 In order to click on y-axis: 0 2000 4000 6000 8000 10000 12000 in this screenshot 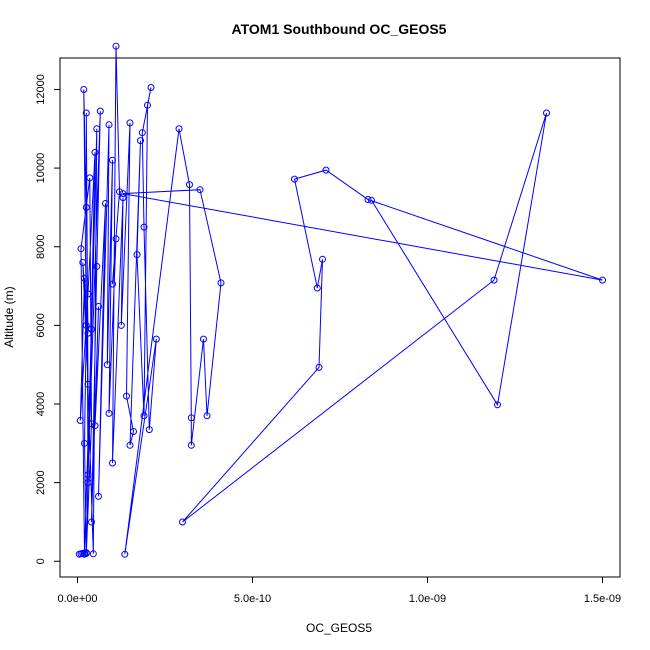, I will do `click(48, 319)`.